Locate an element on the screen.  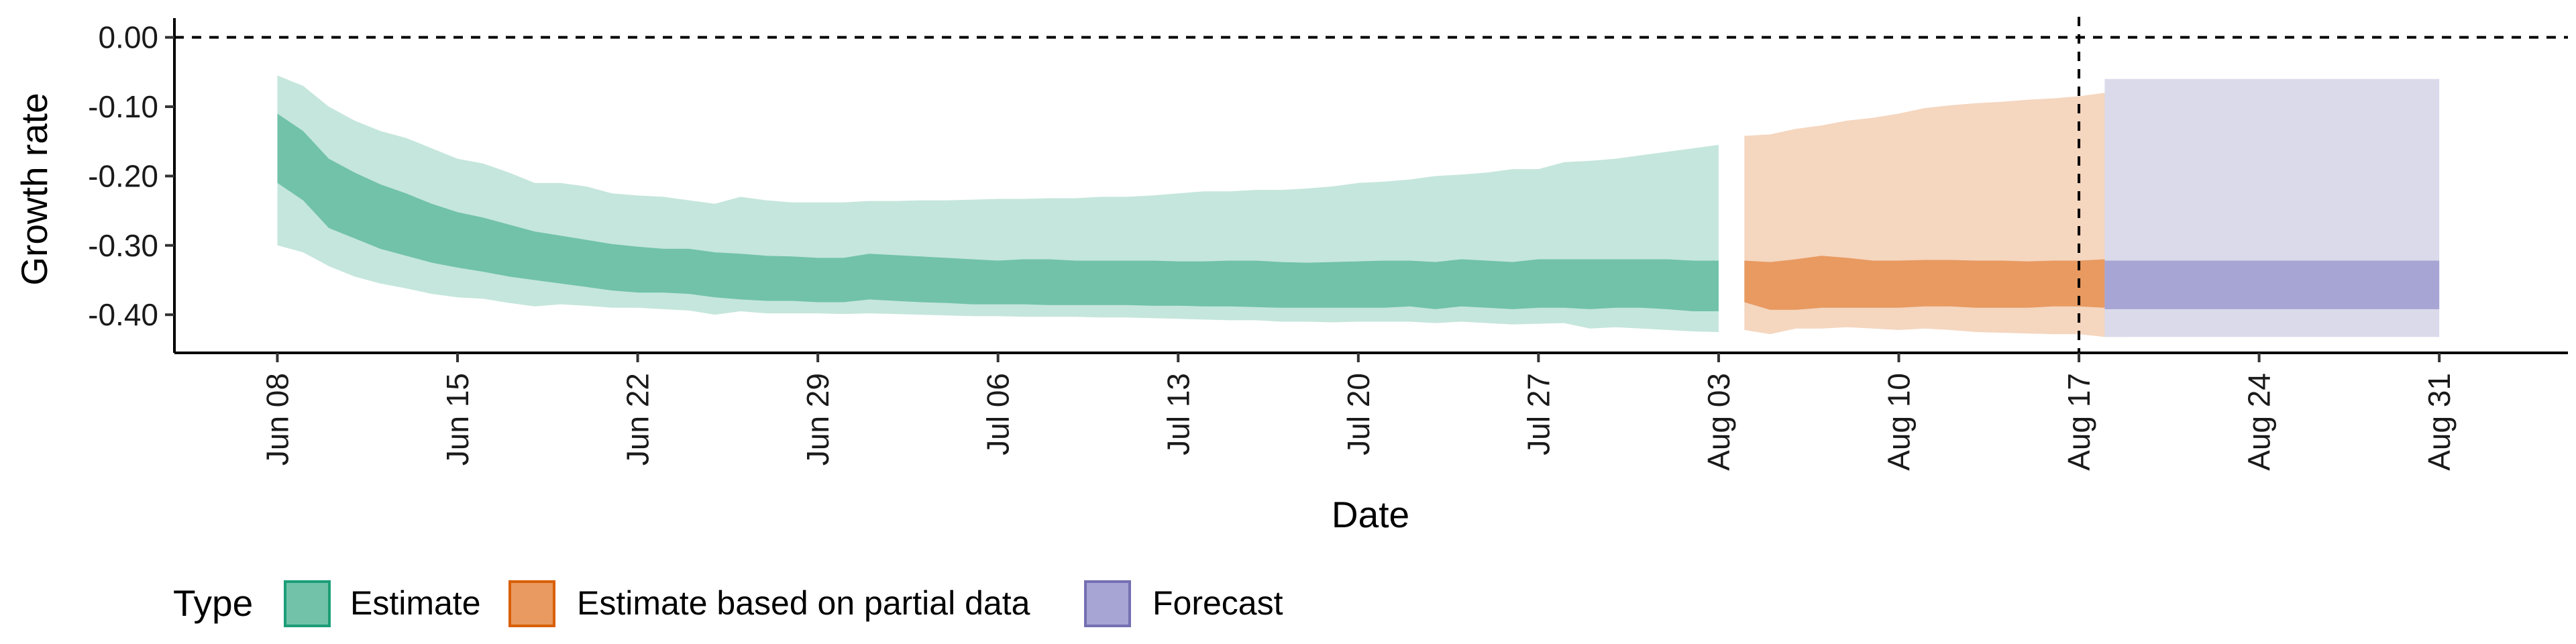
legend-swatch-forecast is located at coordinates (1107, 603).